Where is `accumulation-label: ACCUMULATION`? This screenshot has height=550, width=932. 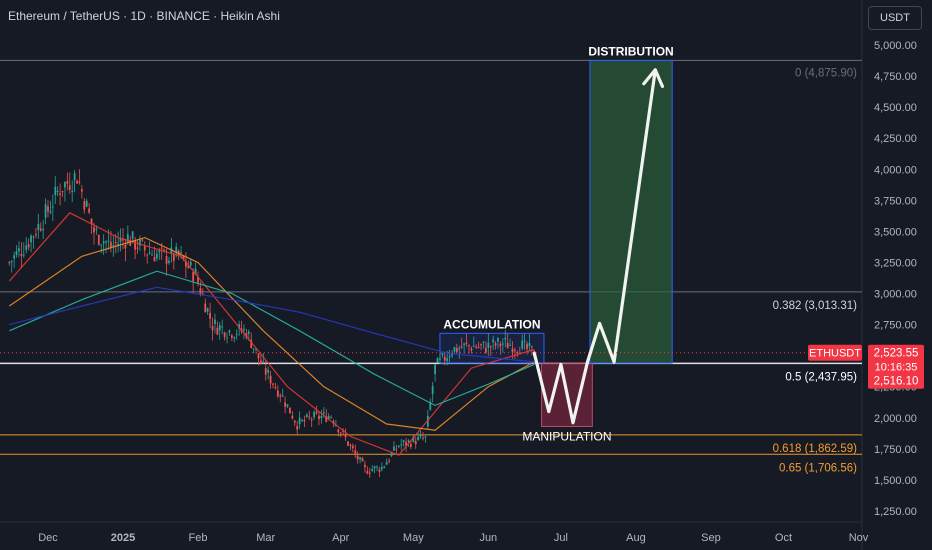
accumulation-label: ACCUMULATION is located at coordinates (491, 324).